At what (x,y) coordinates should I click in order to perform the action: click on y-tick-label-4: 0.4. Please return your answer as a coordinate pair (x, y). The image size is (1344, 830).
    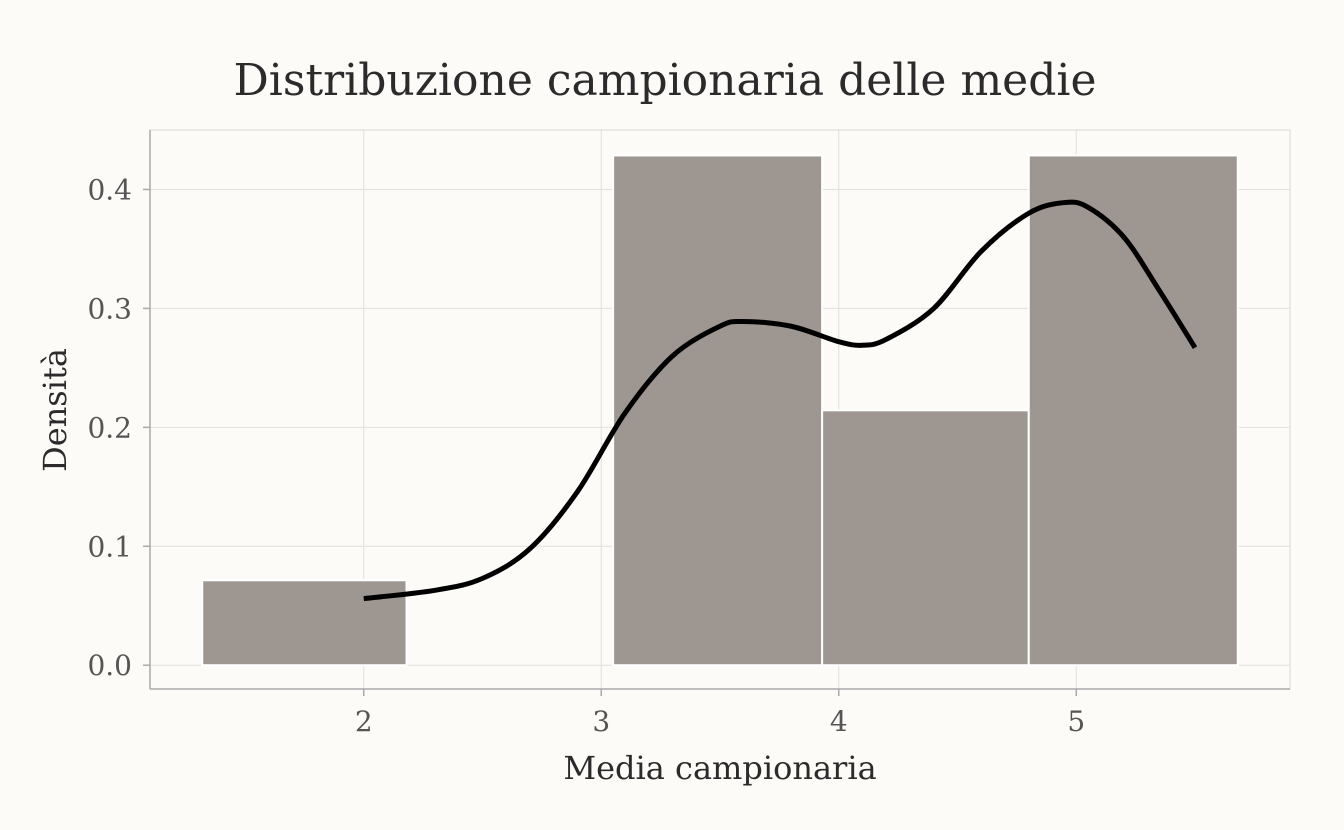
    Looking at the image, I should click on (109, 189).